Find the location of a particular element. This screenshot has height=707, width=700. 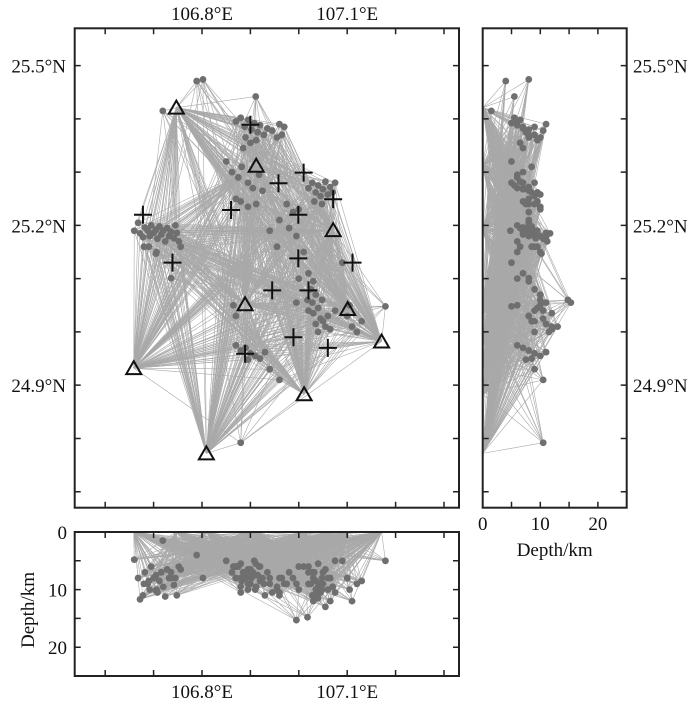

y-tick-label-right: 24.9°N is located at coordinates (660, 386).